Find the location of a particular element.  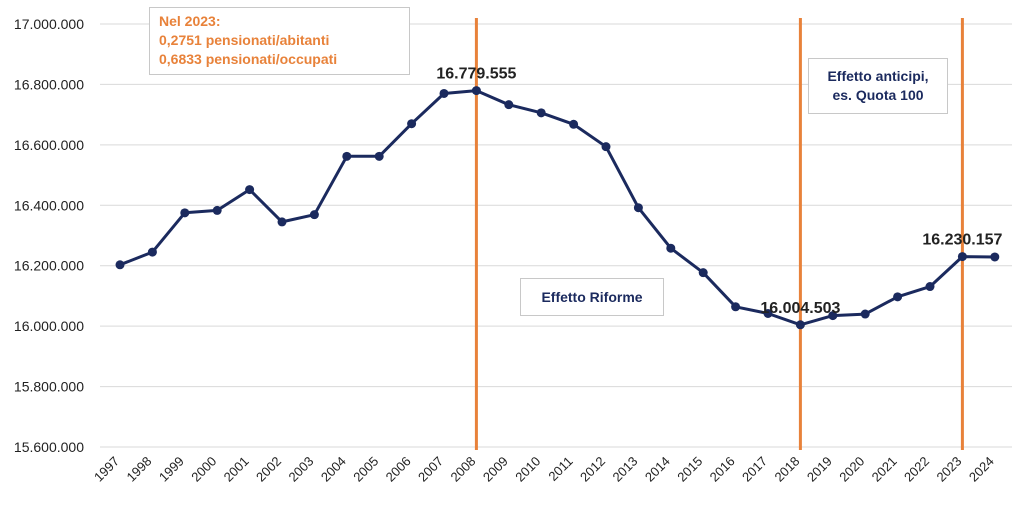

x-tick-label: 2015 is located at coordinates (689, 469).